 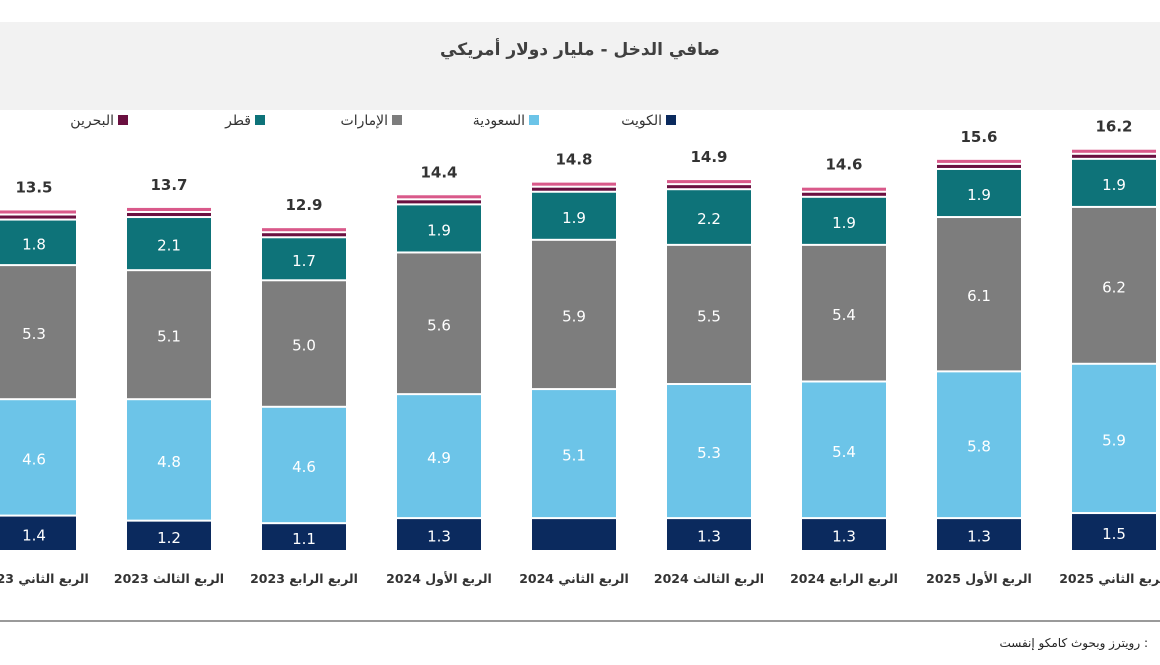 I want to click on category-label-3: الربع الأول 2024, so click(x=439, y=578).